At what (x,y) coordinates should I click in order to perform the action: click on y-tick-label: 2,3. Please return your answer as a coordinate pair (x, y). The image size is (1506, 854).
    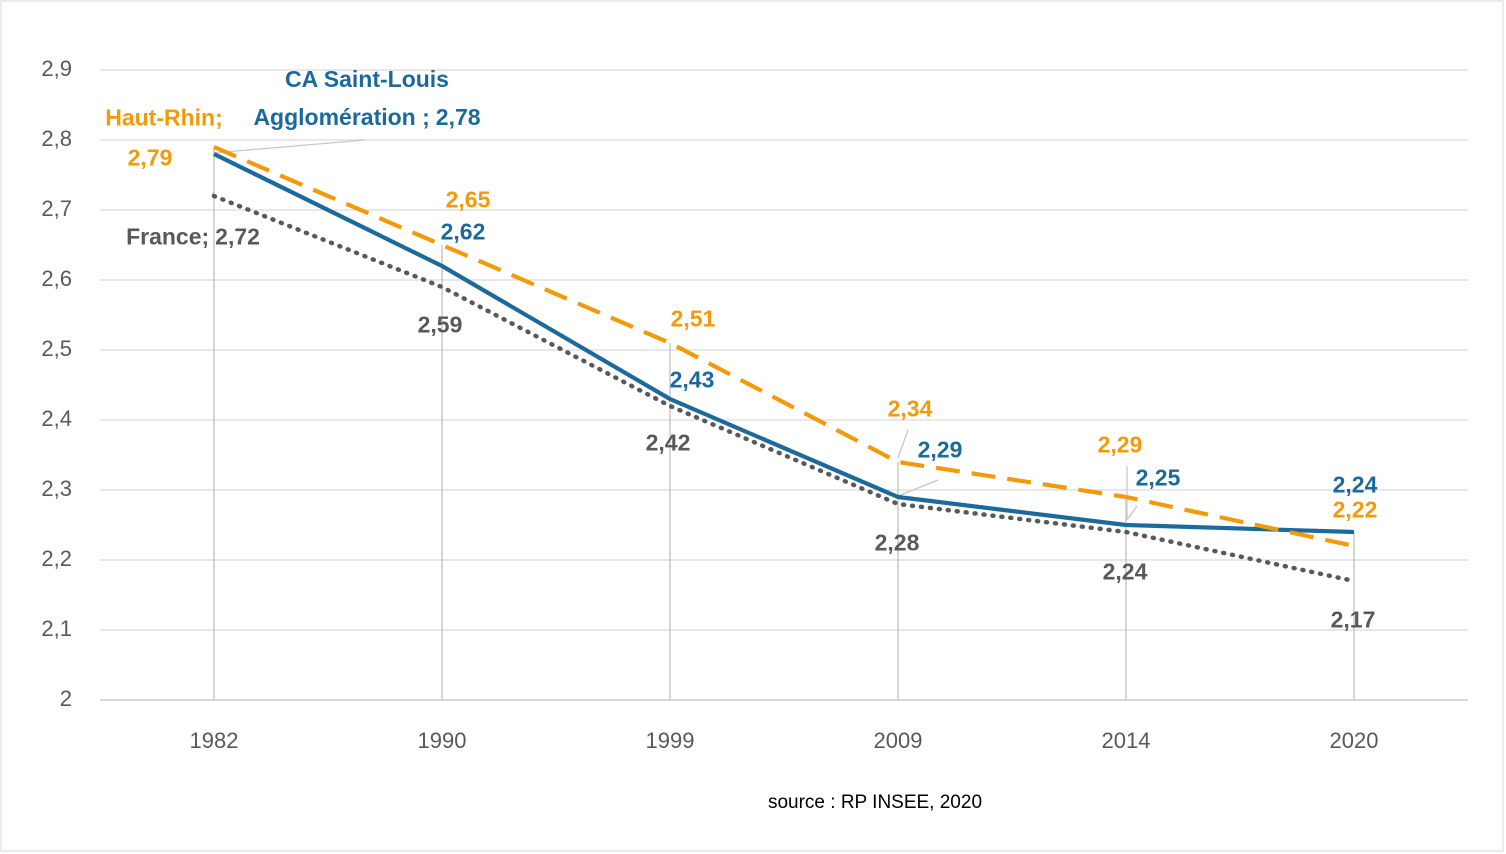
    Looking at the image, I should click on (56, 488).